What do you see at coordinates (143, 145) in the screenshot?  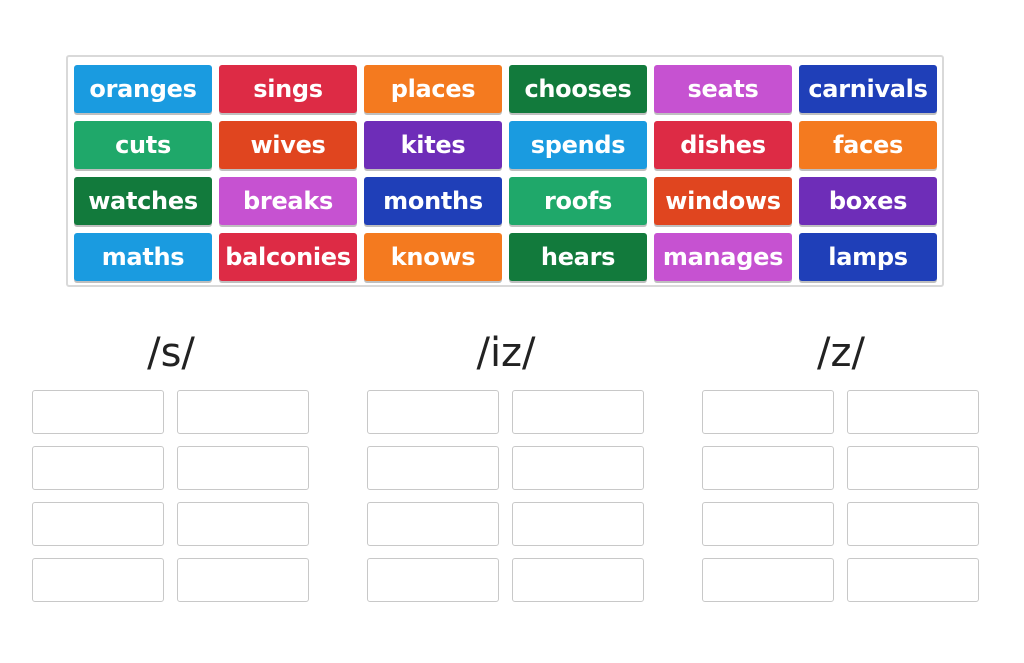 I see `word-tile-cuts: cuts` at bounding box center [143, 145].